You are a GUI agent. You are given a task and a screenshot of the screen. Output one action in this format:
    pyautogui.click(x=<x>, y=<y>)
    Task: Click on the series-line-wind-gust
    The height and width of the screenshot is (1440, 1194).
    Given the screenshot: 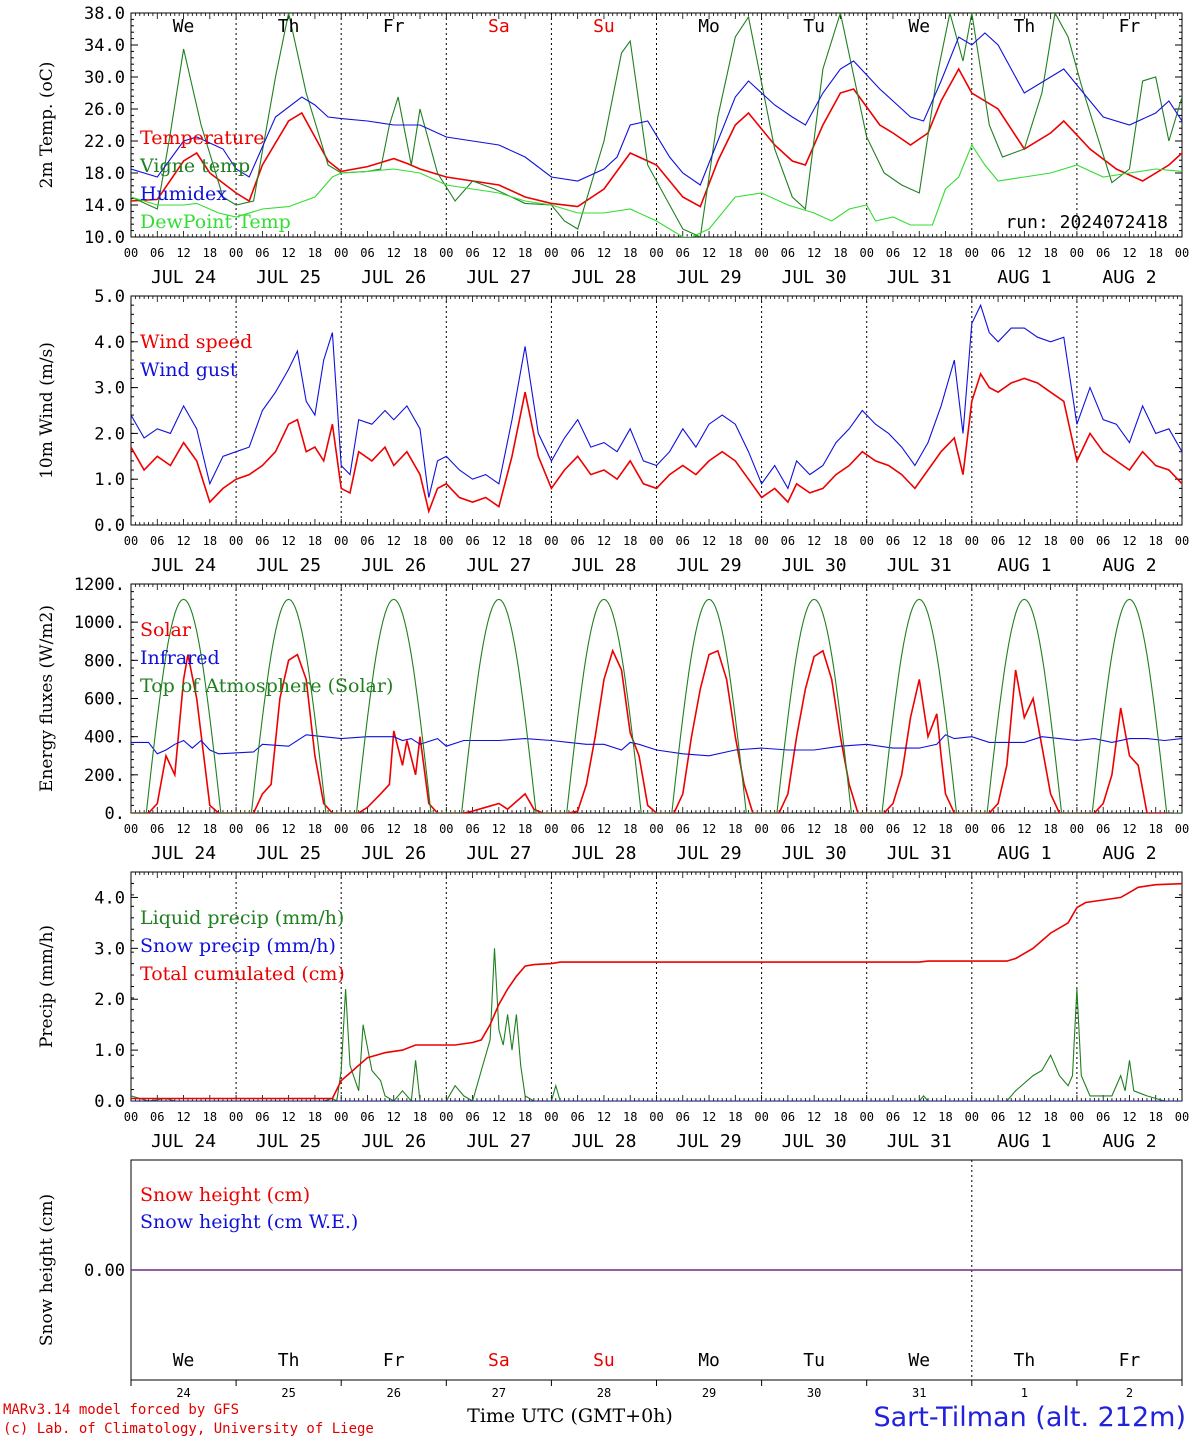 What is the action you would take?
    pyautogui.click(x=656, y=400)
    